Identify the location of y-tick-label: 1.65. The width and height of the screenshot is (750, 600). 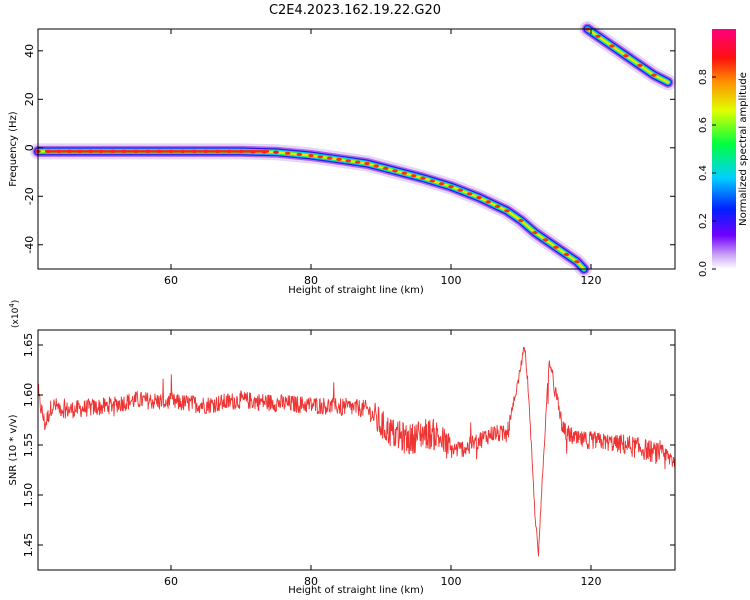
(28, 345).